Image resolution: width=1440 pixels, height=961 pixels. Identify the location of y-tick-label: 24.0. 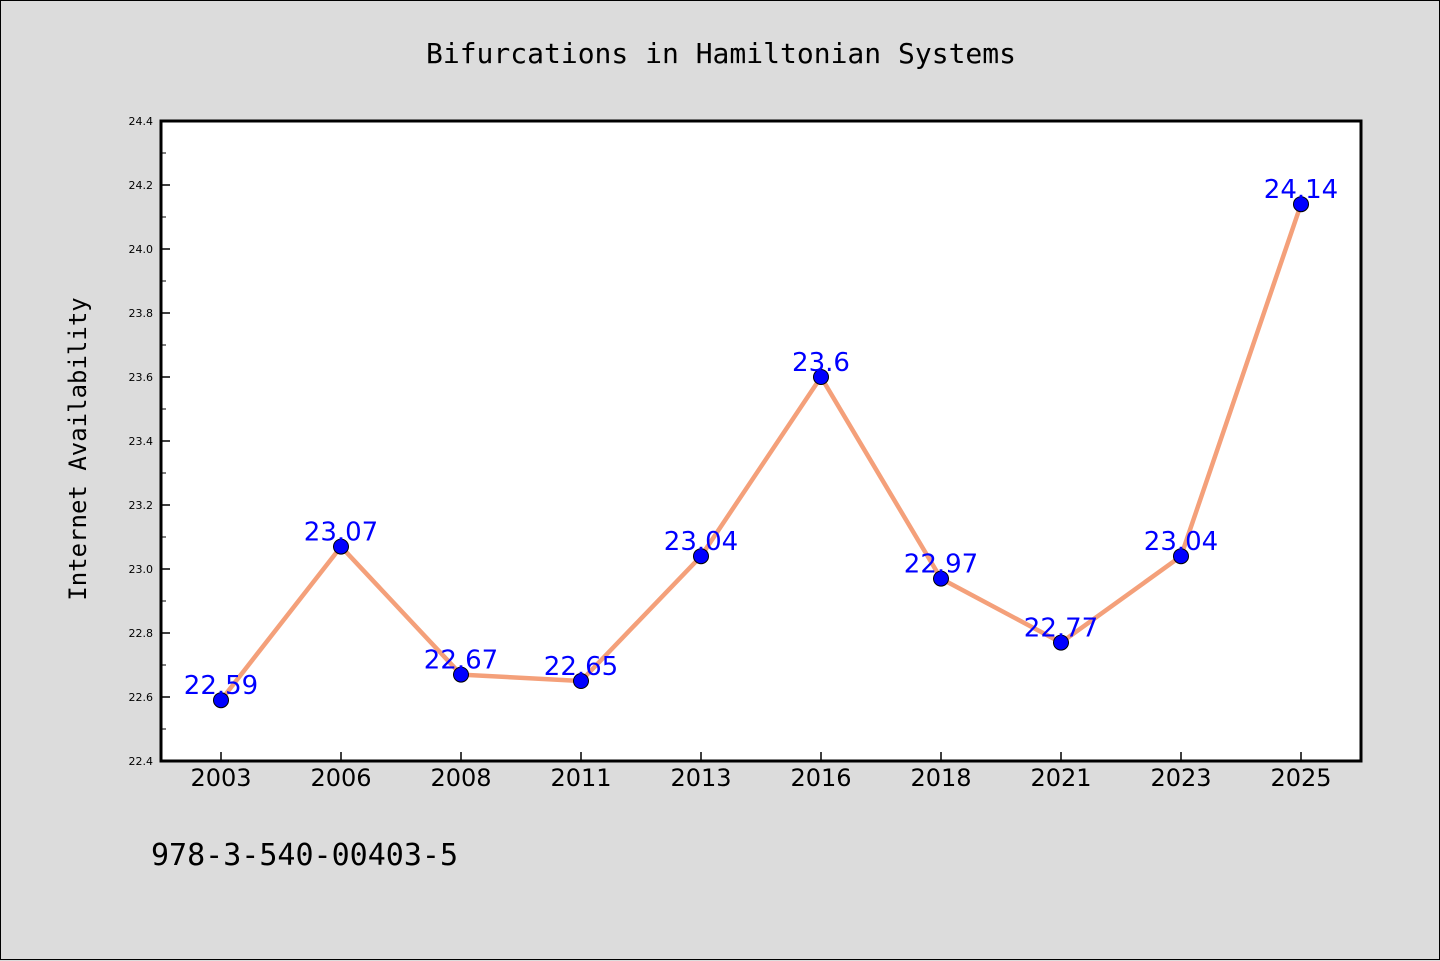
(141, 249).